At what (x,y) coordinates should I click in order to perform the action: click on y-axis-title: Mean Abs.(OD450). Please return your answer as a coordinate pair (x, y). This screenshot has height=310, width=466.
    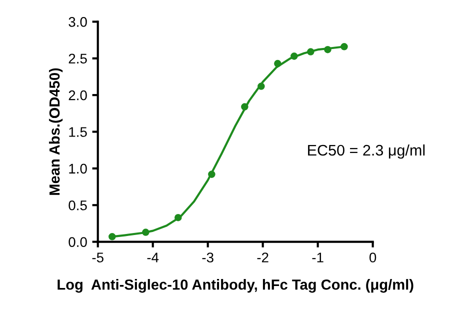
    Looking at the image, I should click on (55, 131).